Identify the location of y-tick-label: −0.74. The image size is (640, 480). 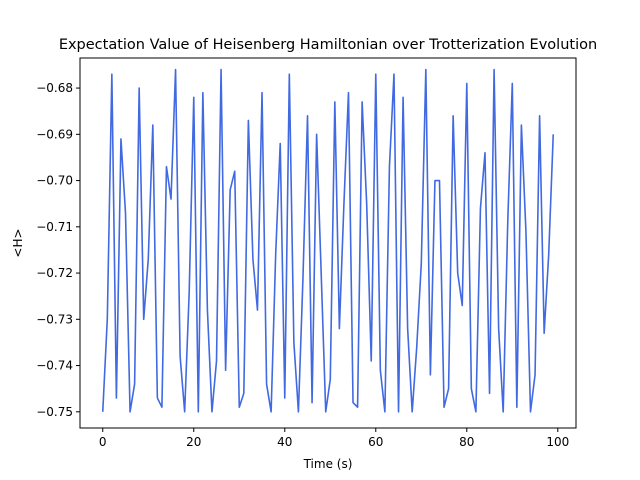
(54, 366).